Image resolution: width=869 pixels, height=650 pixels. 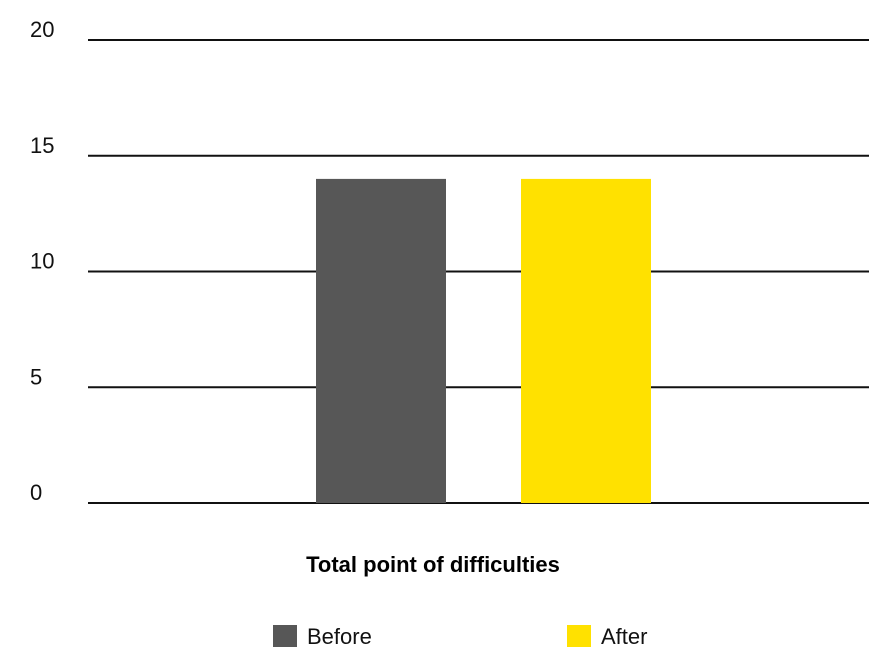 What do you see at coordinates (460, 636) in the screenshot?
I see `legend: Before After` at bounding box center [460, 636].